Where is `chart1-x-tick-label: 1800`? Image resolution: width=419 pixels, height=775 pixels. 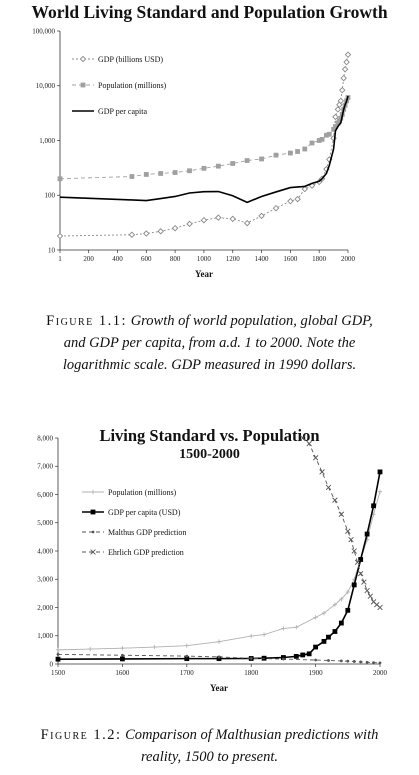
chart1-x-tick-label: 1800 is located at coordinates (319, 259).